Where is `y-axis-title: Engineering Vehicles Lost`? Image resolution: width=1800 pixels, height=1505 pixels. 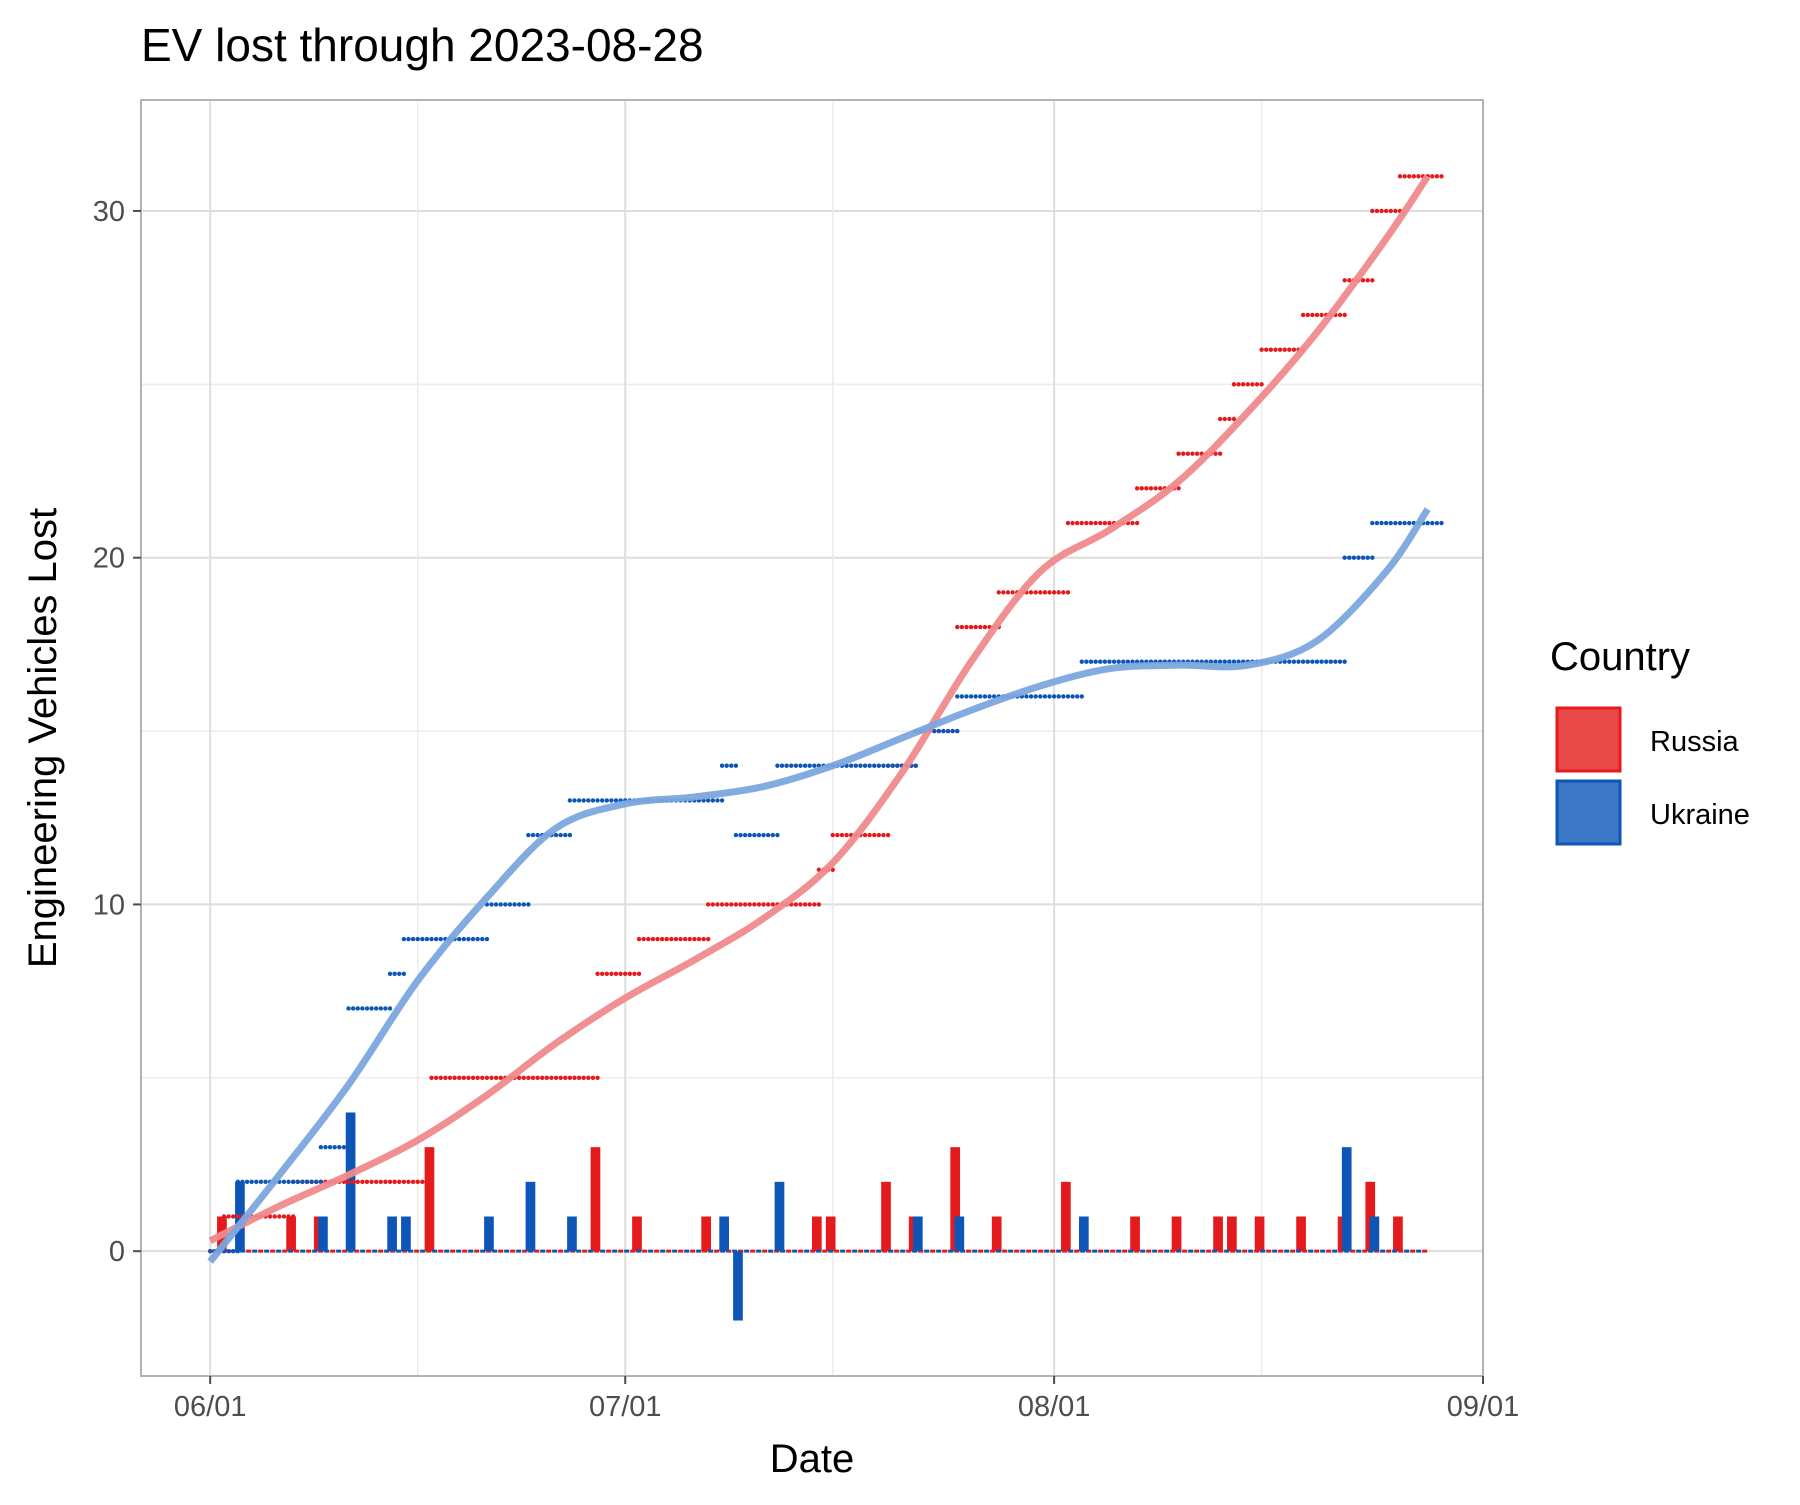
y-axis-title: Engineering Vehicles Lost is located at coordinates (43, 738).